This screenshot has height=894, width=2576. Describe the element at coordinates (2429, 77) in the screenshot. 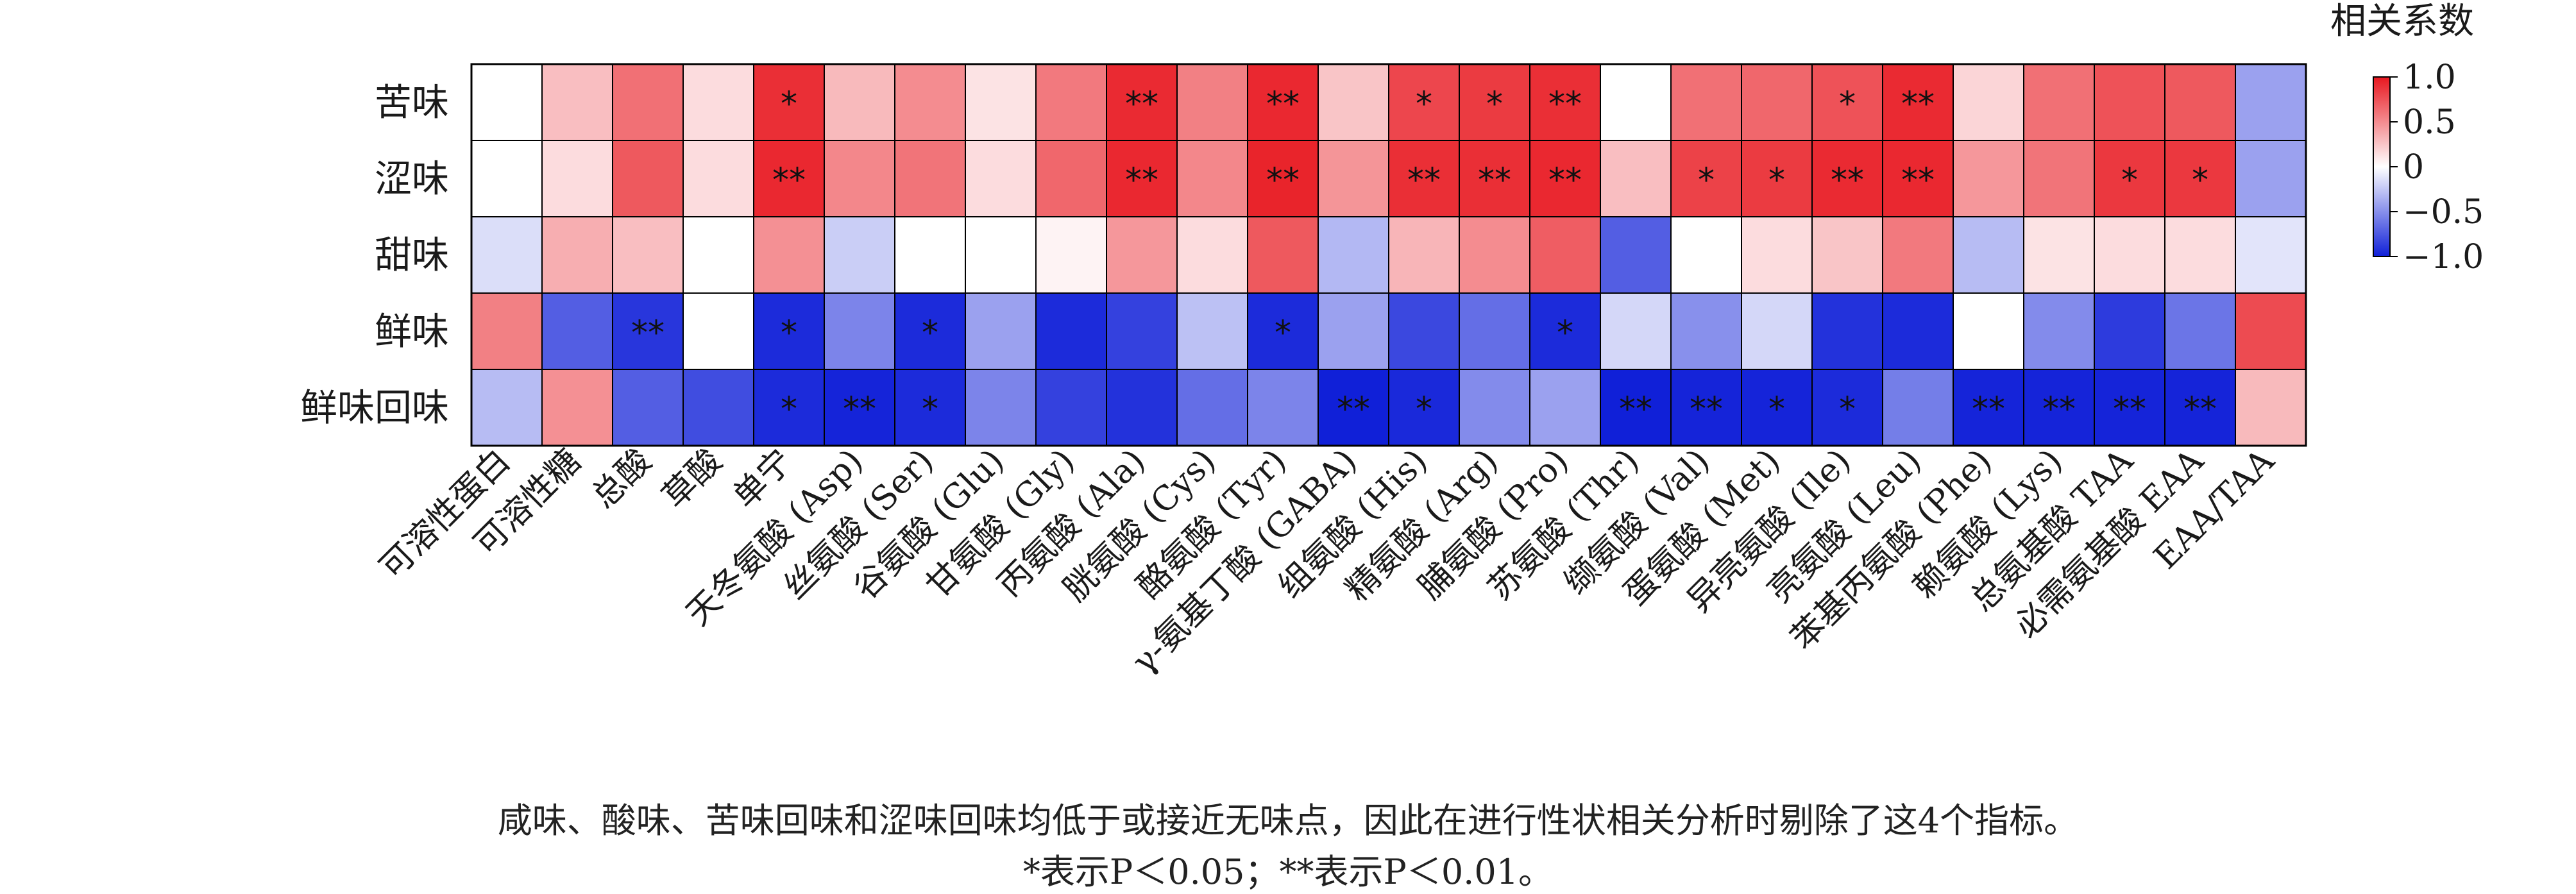

I see `colorbar-tick-label: 1.0` at that location.